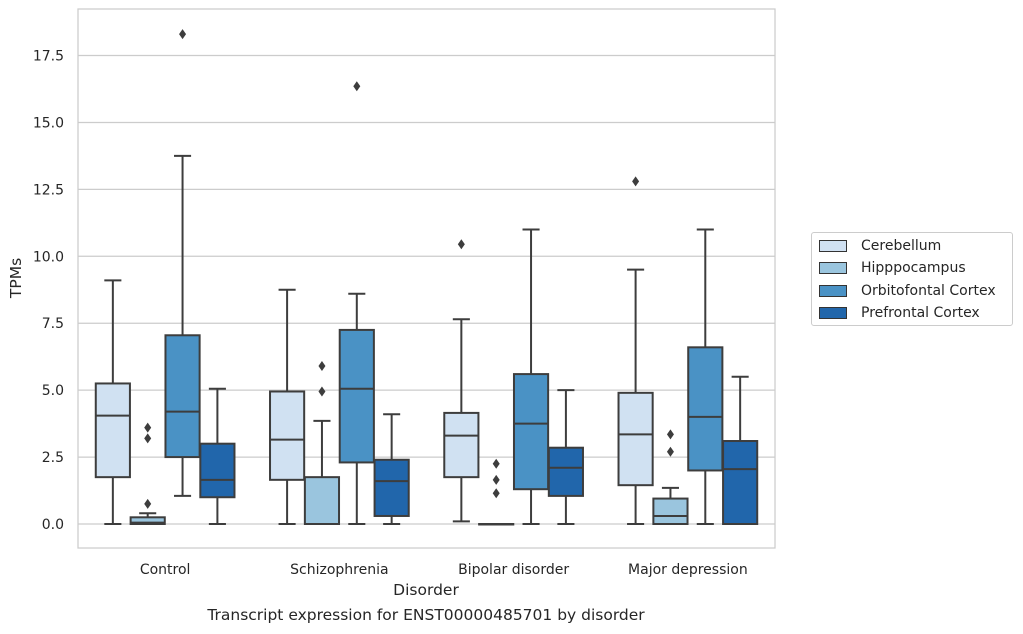  What do you see at coordinates (833, 291) in the screenshot?
I see `legend-swatch-orbitofrontal` at bounding box center [833, 291].